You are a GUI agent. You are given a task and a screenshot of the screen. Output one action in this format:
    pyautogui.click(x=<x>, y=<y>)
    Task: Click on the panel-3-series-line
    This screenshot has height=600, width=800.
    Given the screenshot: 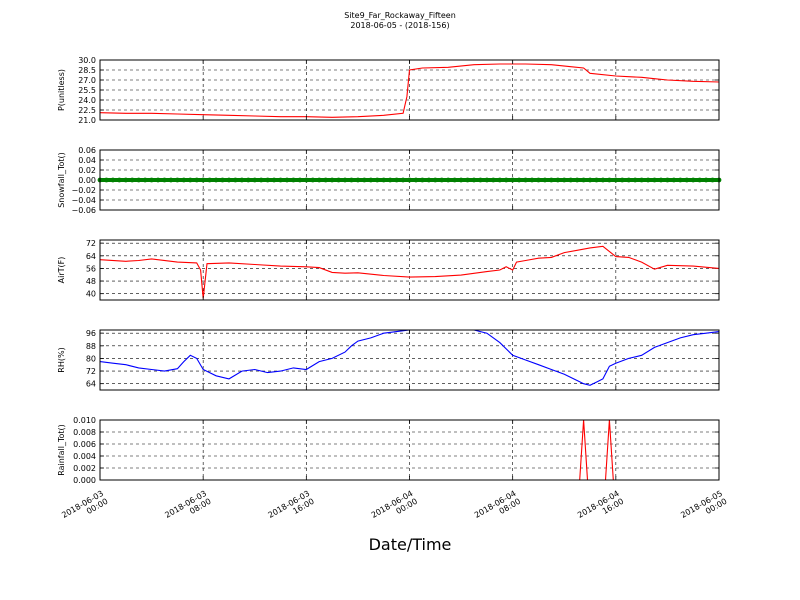 What is the action you would take?
    pyautogui.click(x=409, y=357)
    